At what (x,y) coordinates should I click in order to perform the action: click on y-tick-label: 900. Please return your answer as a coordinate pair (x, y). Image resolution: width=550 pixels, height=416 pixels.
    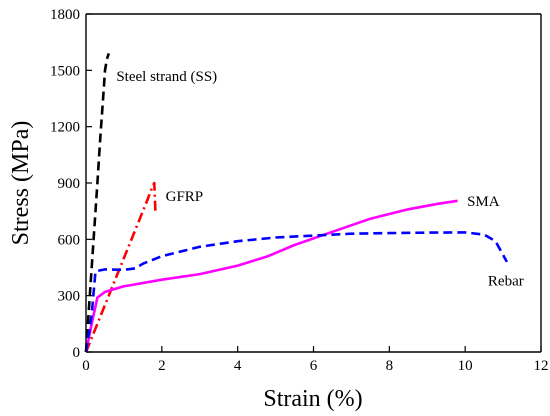
    Looking at the image, I should click on (69, 184).